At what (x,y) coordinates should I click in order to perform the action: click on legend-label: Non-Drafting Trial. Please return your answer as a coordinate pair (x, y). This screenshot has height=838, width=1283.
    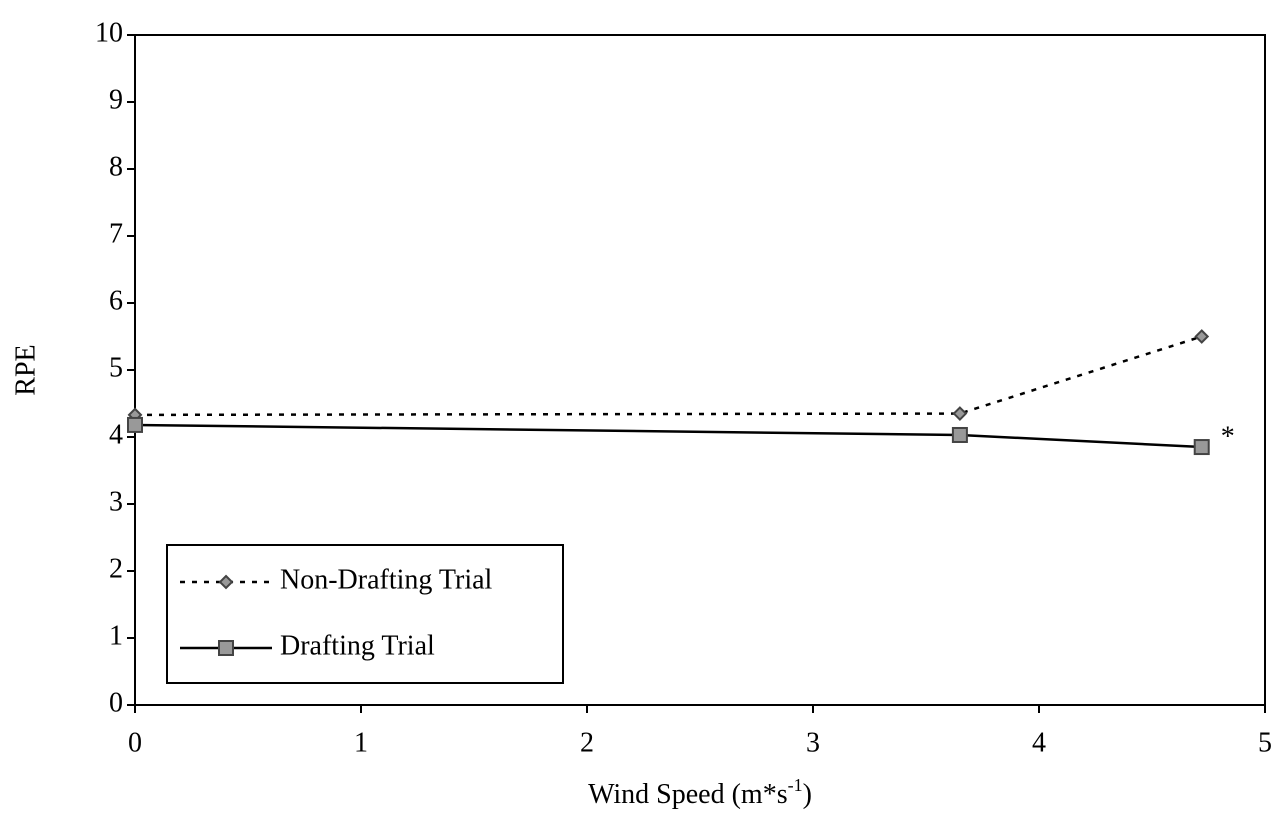
    Looking at the image, I should click on (386, 579).